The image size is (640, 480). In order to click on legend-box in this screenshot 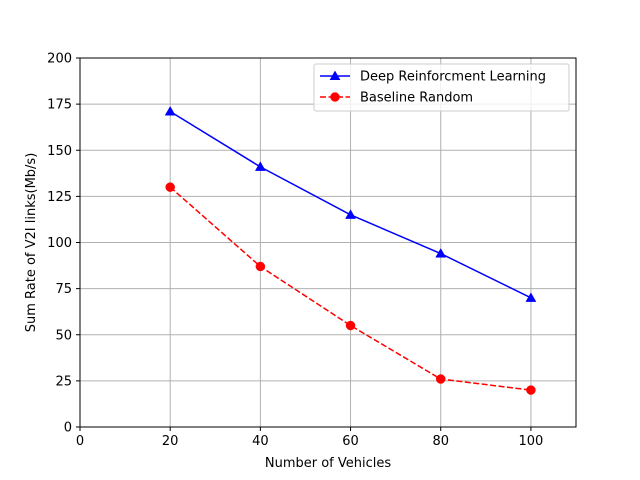, I will do `click(441, 87)`.